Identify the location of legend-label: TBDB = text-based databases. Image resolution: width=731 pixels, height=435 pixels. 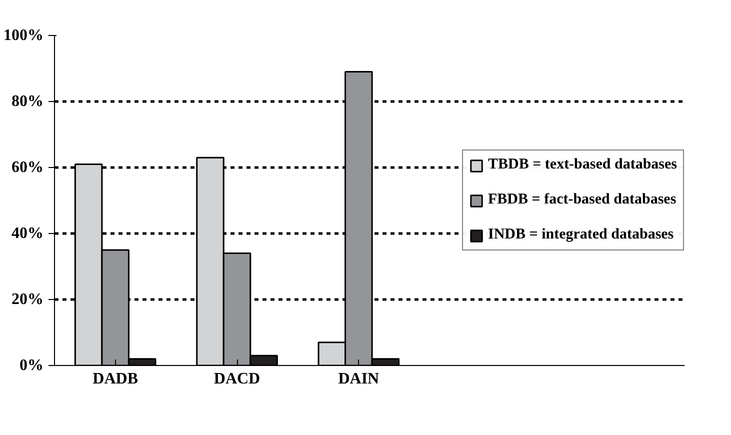
(582, 165).